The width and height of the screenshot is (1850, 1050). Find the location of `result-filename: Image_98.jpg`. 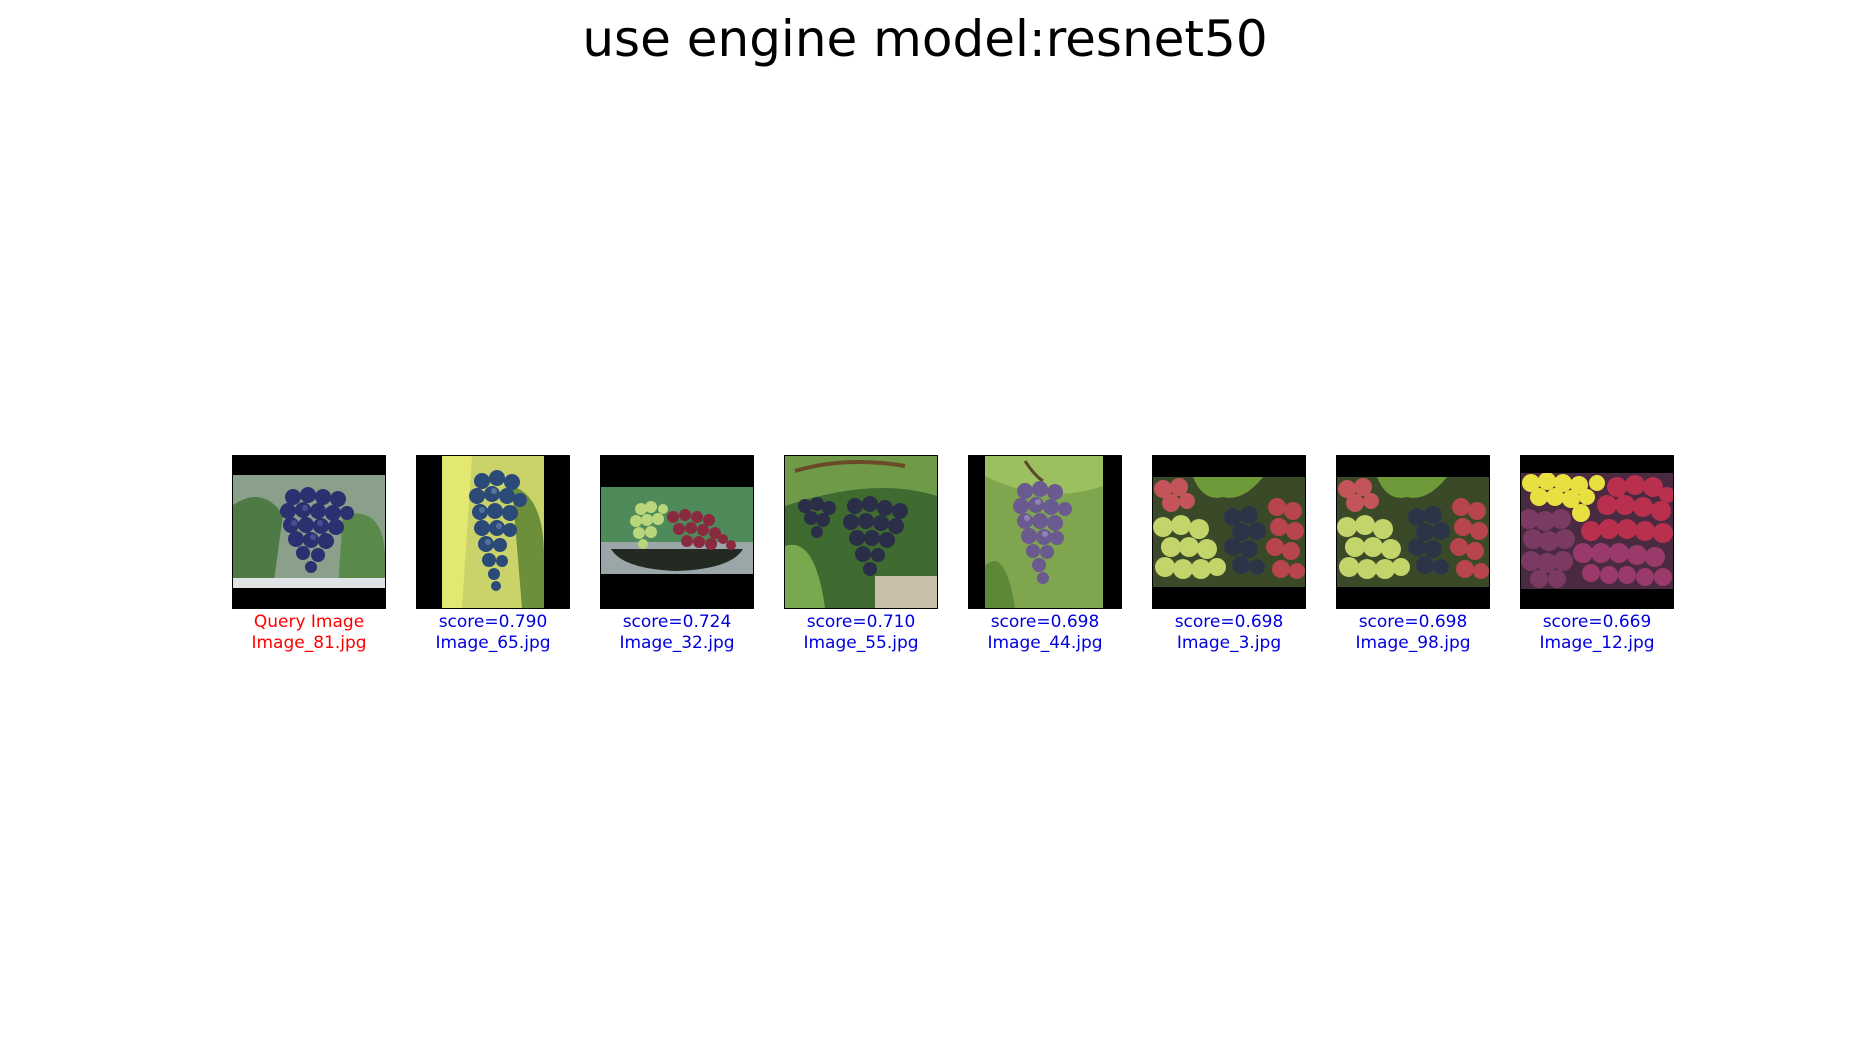

result-filename: Image_98.jpg is located at coordinates (1413, 643).